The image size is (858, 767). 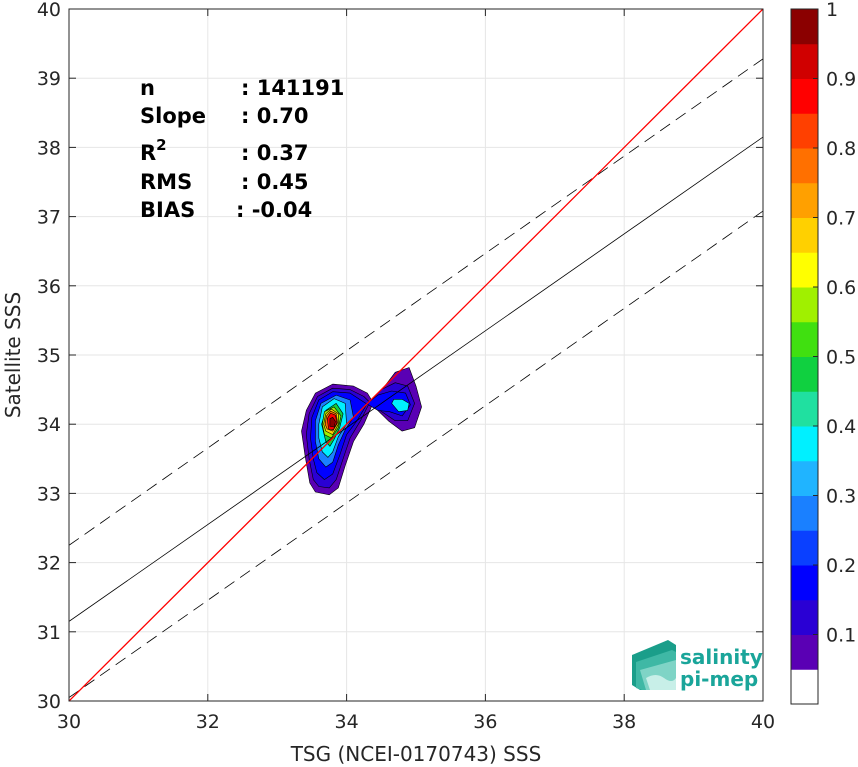 I want to click on colorbar-tick-label: 0.6, so click(x=841, y=288).